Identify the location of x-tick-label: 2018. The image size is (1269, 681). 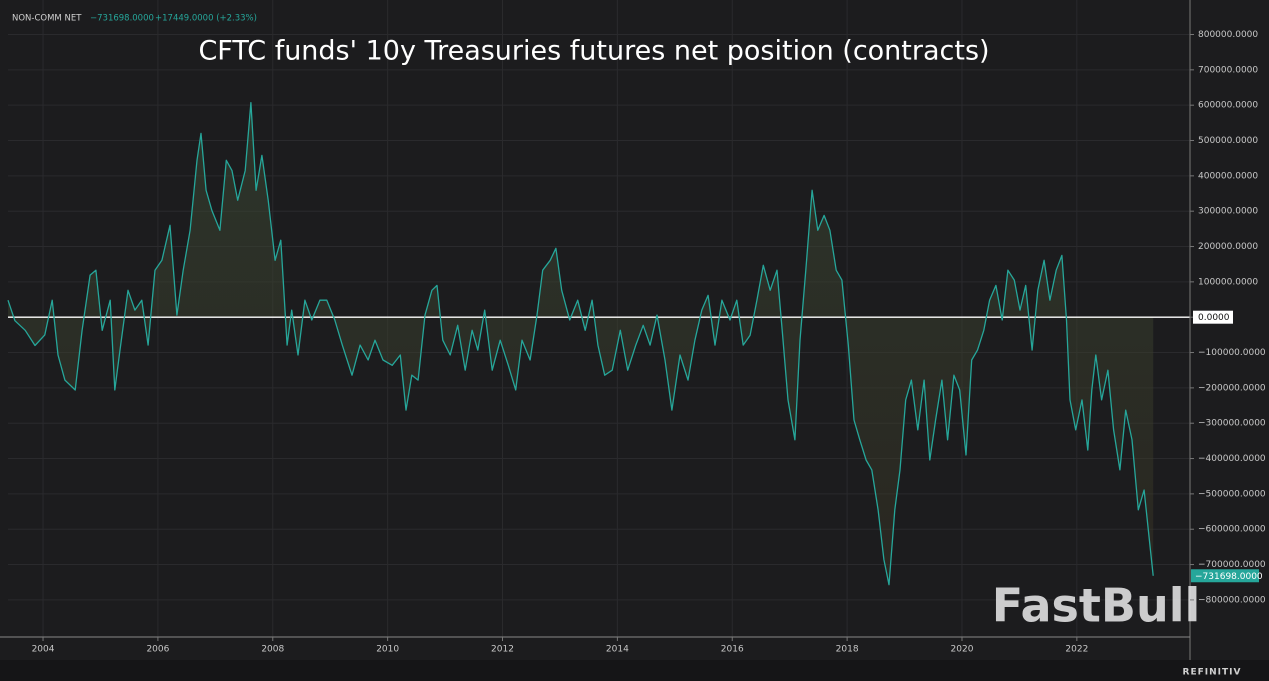
(847, 650).